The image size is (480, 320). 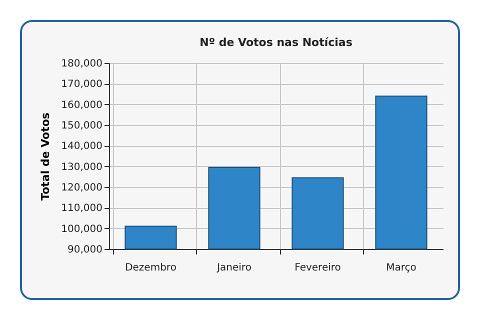 What do you see at coordinates (81, 208) in the screenshot?
I see `y-tick-label: 110,000` at bounding box center [81, 208].